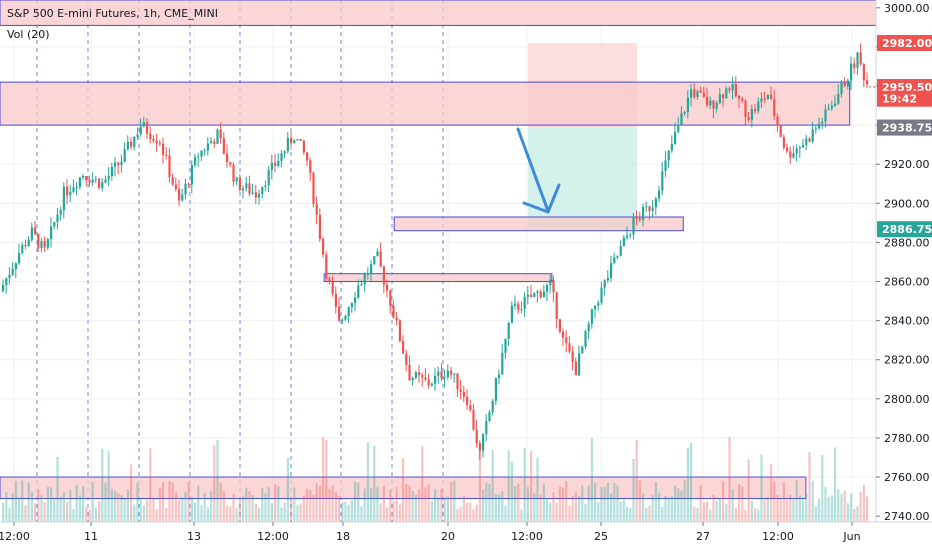 Image resolution: width=932 pixels, height=550 pixels. Describe the element at coordinates (907, 360) in the screenshot. I see `price-tick-label: 2820.00` at that location.